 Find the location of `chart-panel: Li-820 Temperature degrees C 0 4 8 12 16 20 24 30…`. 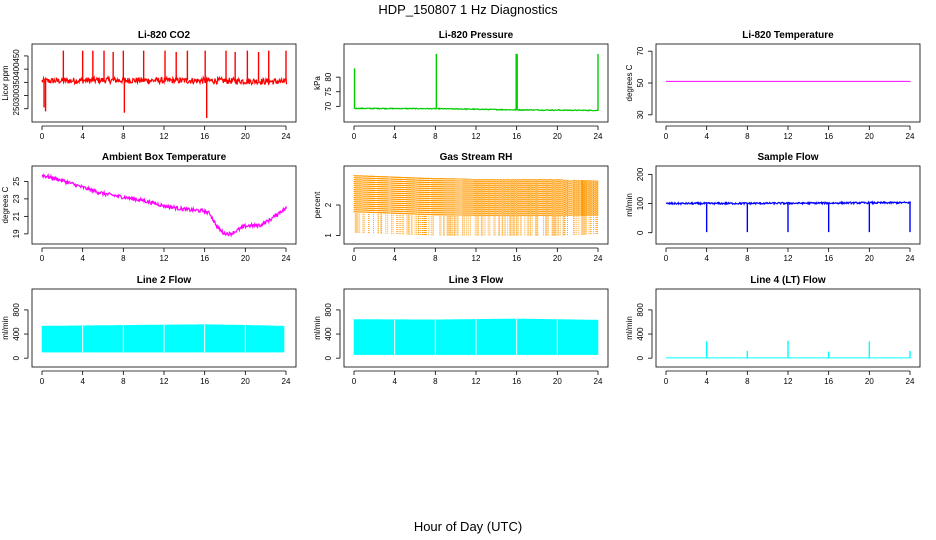

chart-panel: Li-820 Temperature degrees C 0 4 8 12 16 20 24 30… is located at coordinates (773, 85).